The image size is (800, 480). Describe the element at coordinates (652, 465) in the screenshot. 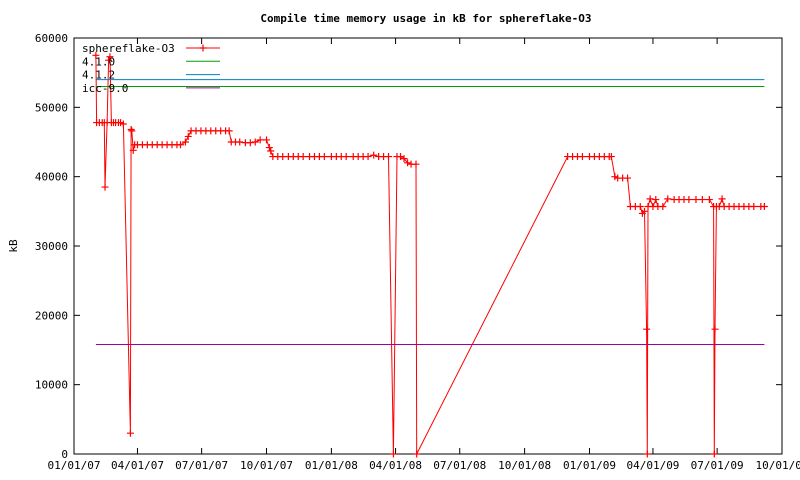

I see `x-tick-label: 04/01/09` at that location.